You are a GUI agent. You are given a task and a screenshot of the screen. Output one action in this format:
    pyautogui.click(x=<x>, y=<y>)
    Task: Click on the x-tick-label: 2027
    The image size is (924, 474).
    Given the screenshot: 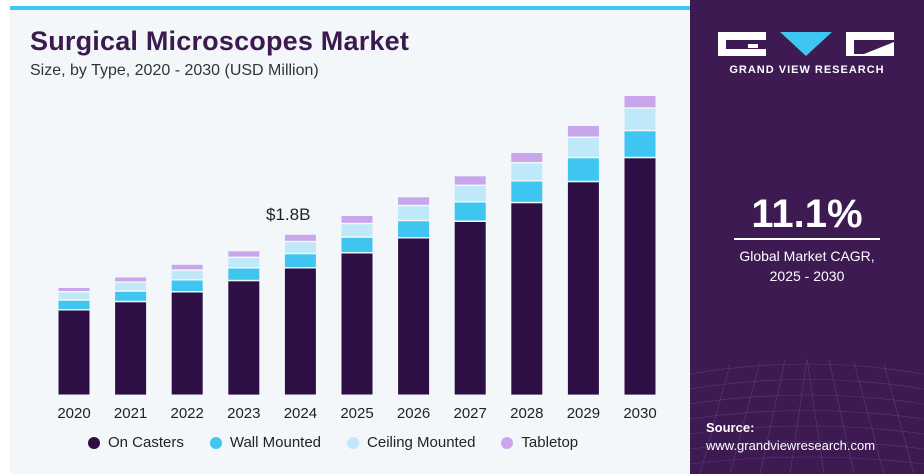 What is the action you would take?
    pyautogui.click(x=470, y=413)
    